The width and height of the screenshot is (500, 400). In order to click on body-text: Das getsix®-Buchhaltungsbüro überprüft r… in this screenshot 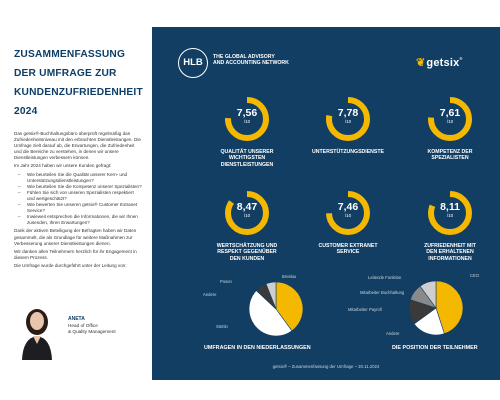, I will do `click(78, 200)`.